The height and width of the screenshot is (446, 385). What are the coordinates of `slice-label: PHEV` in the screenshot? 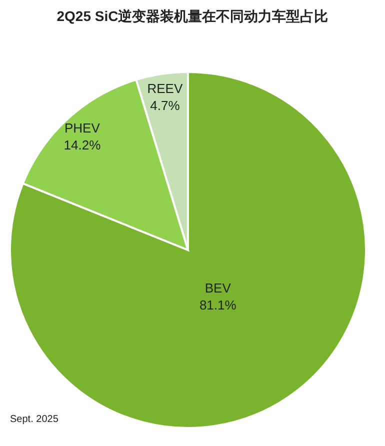 It's located at (82, 128).